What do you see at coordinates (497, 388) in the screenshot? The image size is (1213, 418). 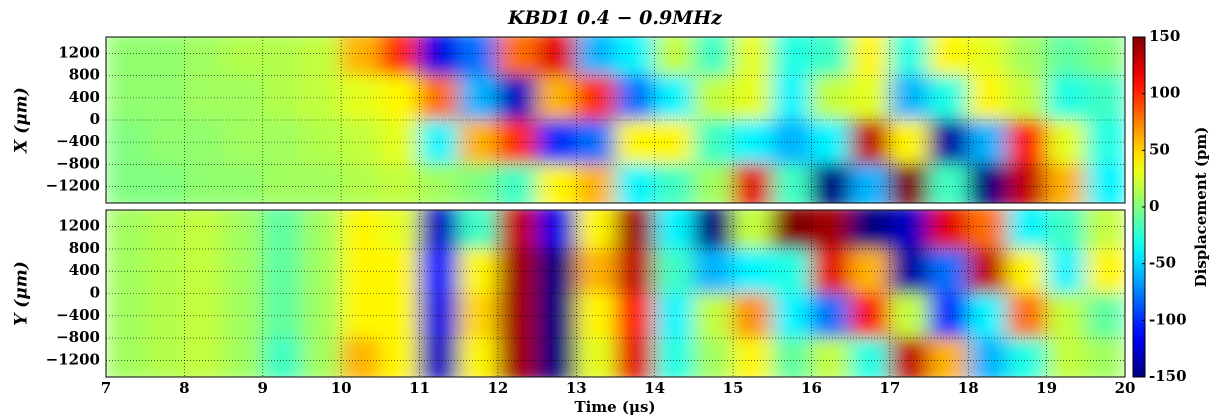 I see `x-tick-label: 12` at bounding box center [497, 388].